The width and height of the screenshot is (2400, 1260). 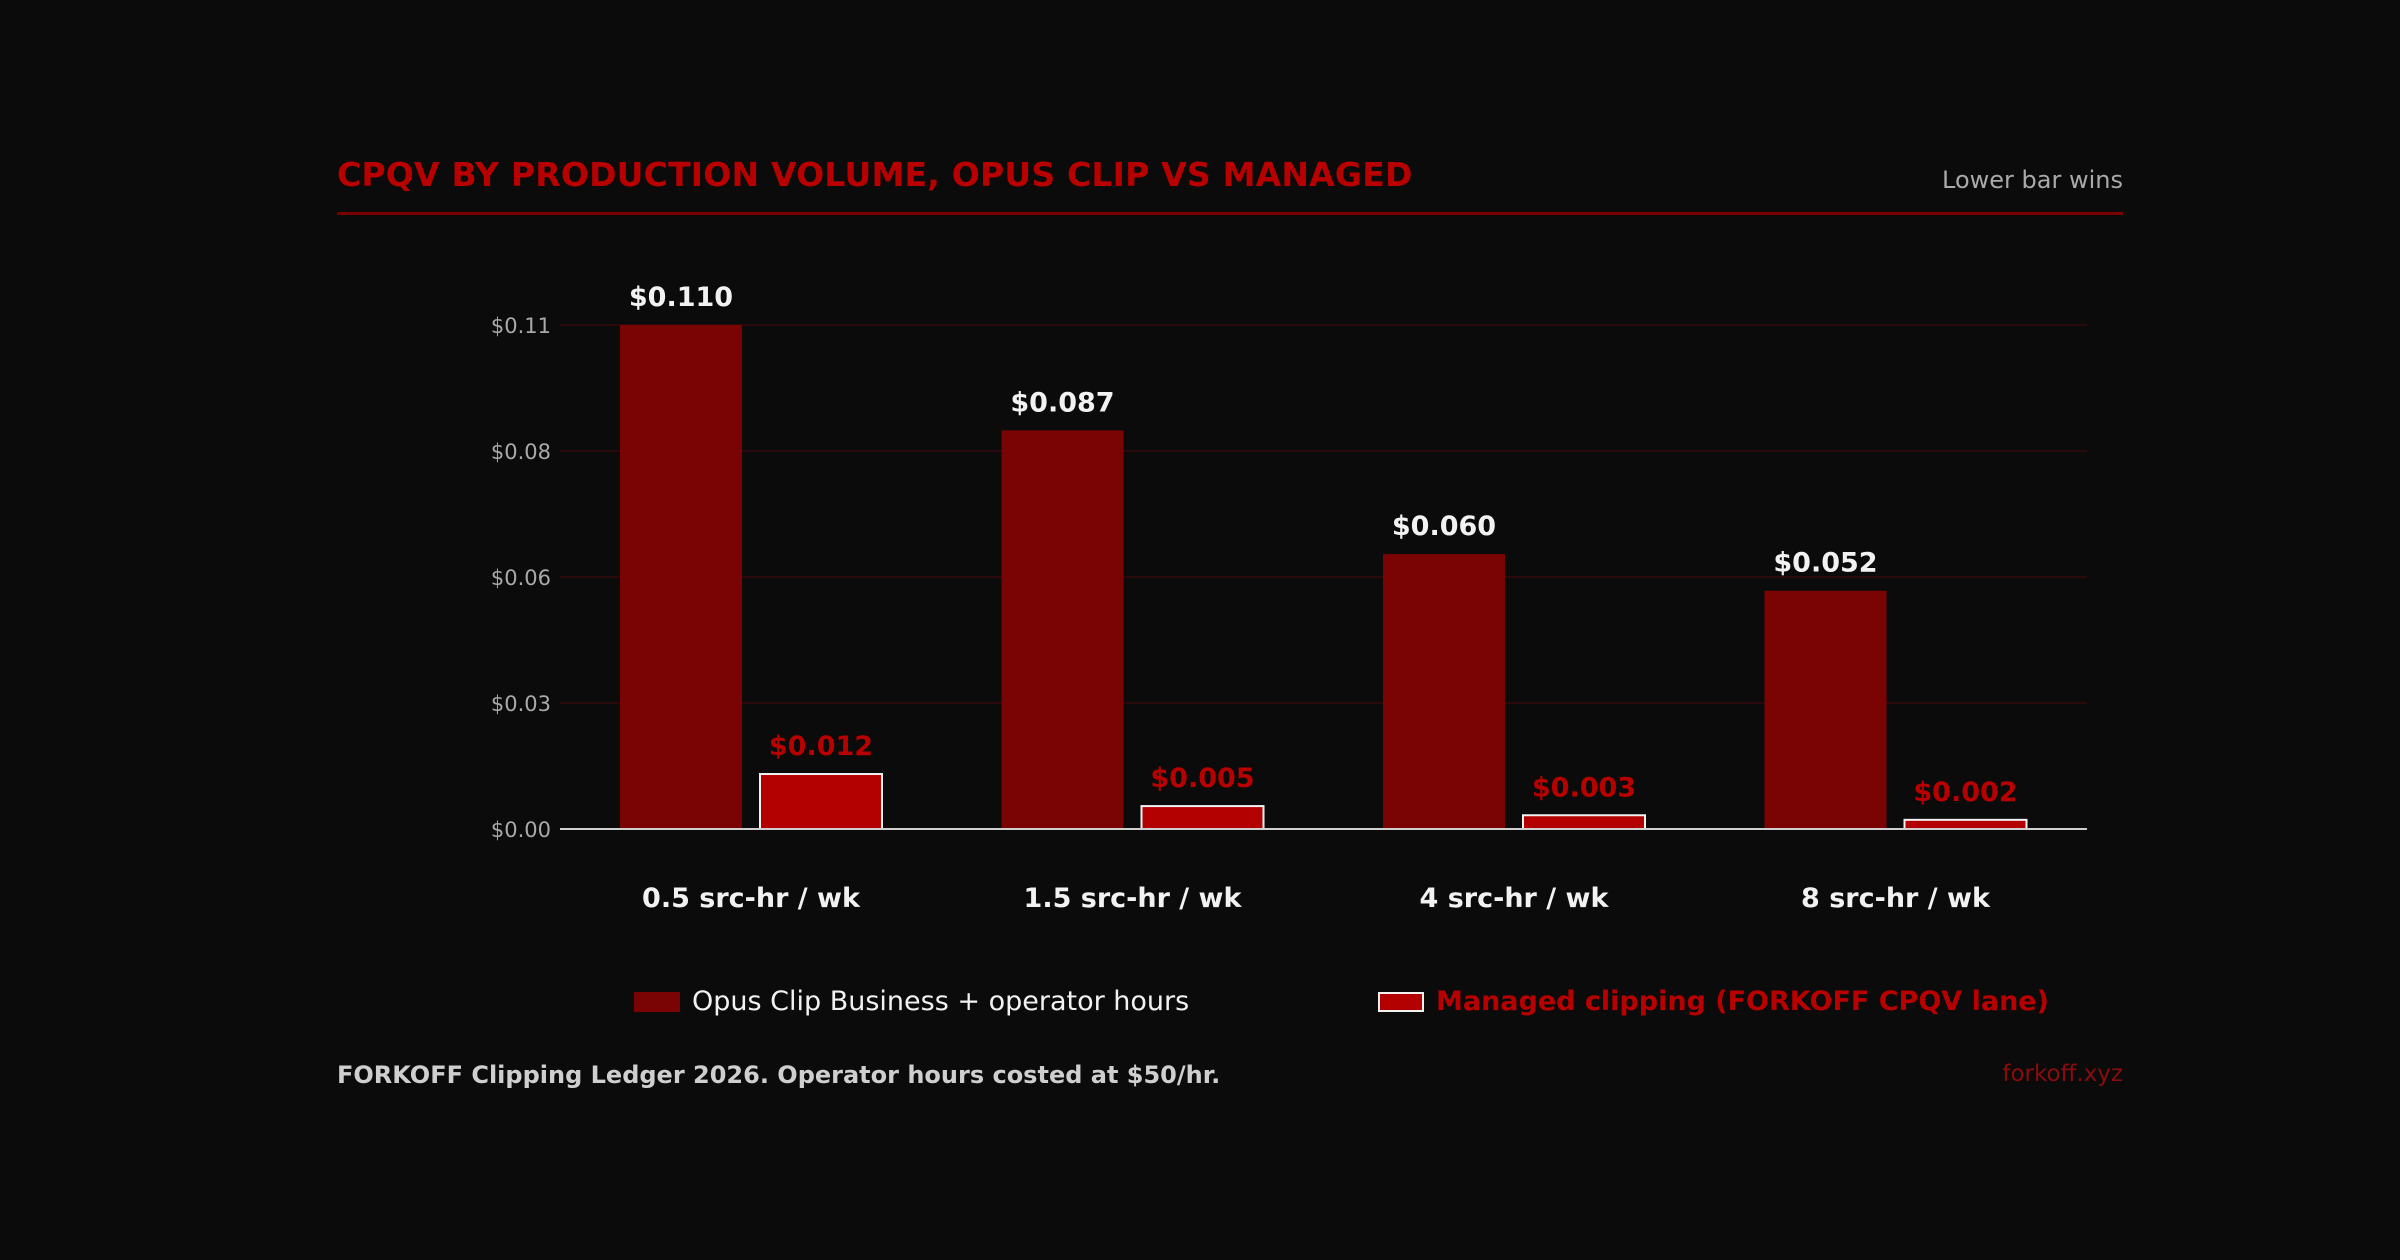 I want to click on legend-swatch-opus, so click(x=657, y=1001).